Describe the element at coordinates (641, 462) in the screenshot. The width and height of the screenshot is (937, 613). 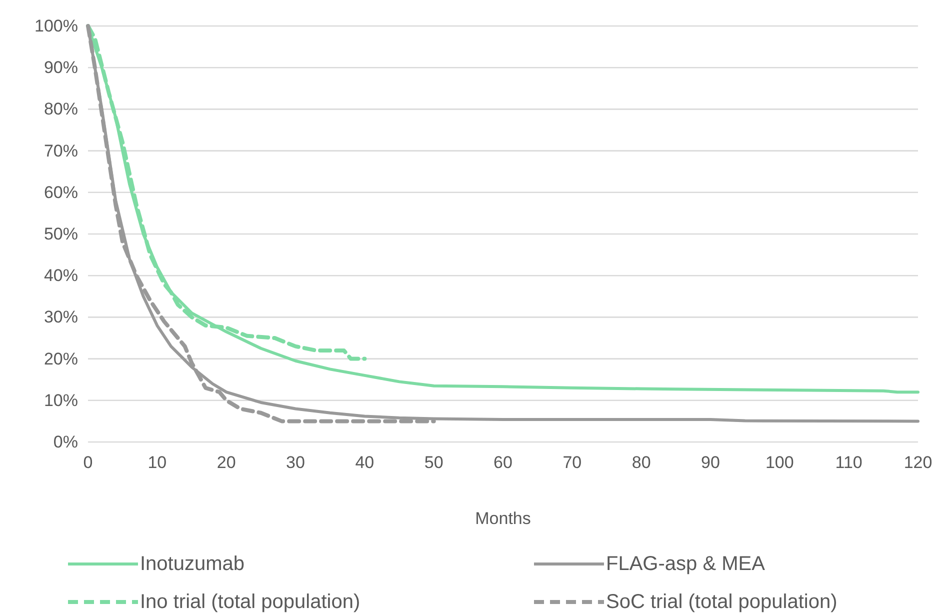
I see `x-tick-label: 80` at that location.